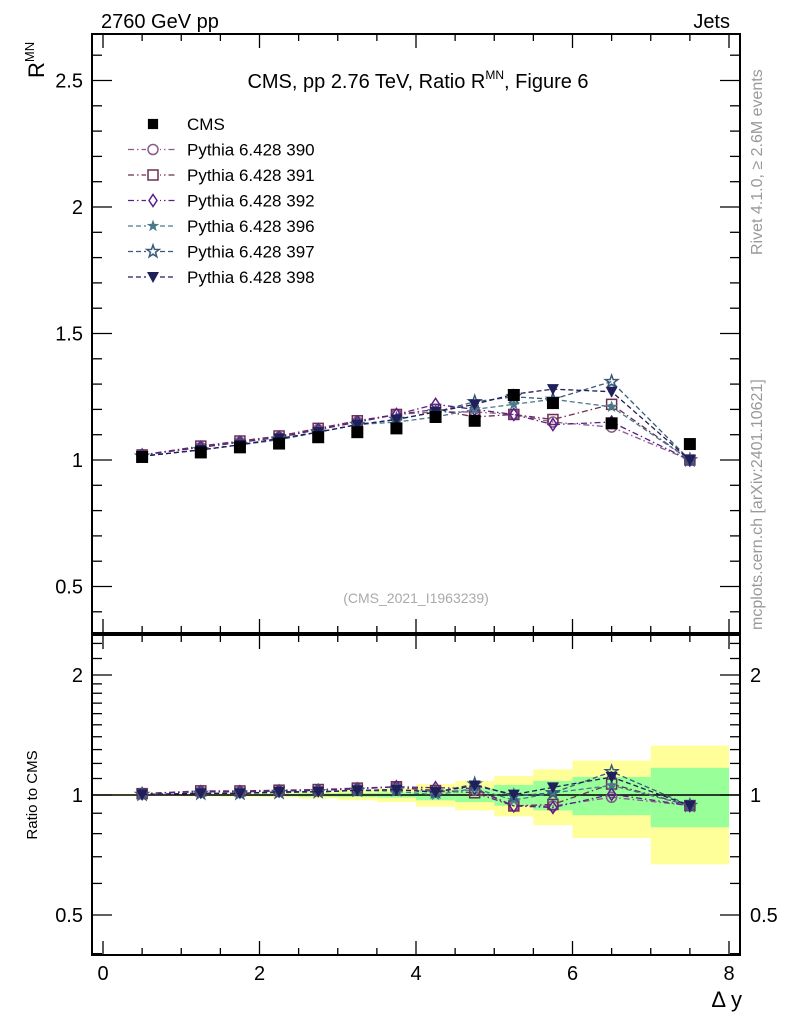  Describe the element at coordinates (764, 916) in the screenshot. I see `ratio-y-tick-label-right: 0.5` at that location.